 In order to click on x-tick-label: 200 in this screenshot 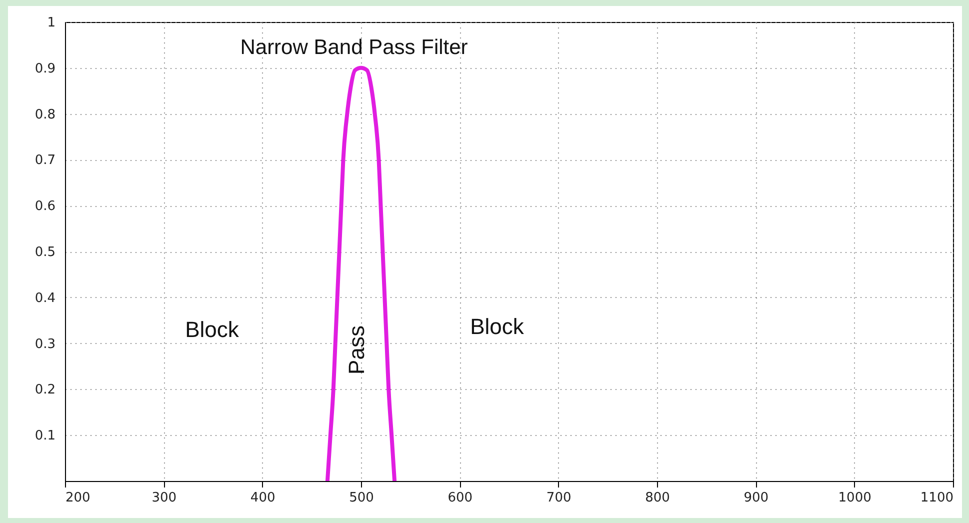, I will do `click(78, 498)`.